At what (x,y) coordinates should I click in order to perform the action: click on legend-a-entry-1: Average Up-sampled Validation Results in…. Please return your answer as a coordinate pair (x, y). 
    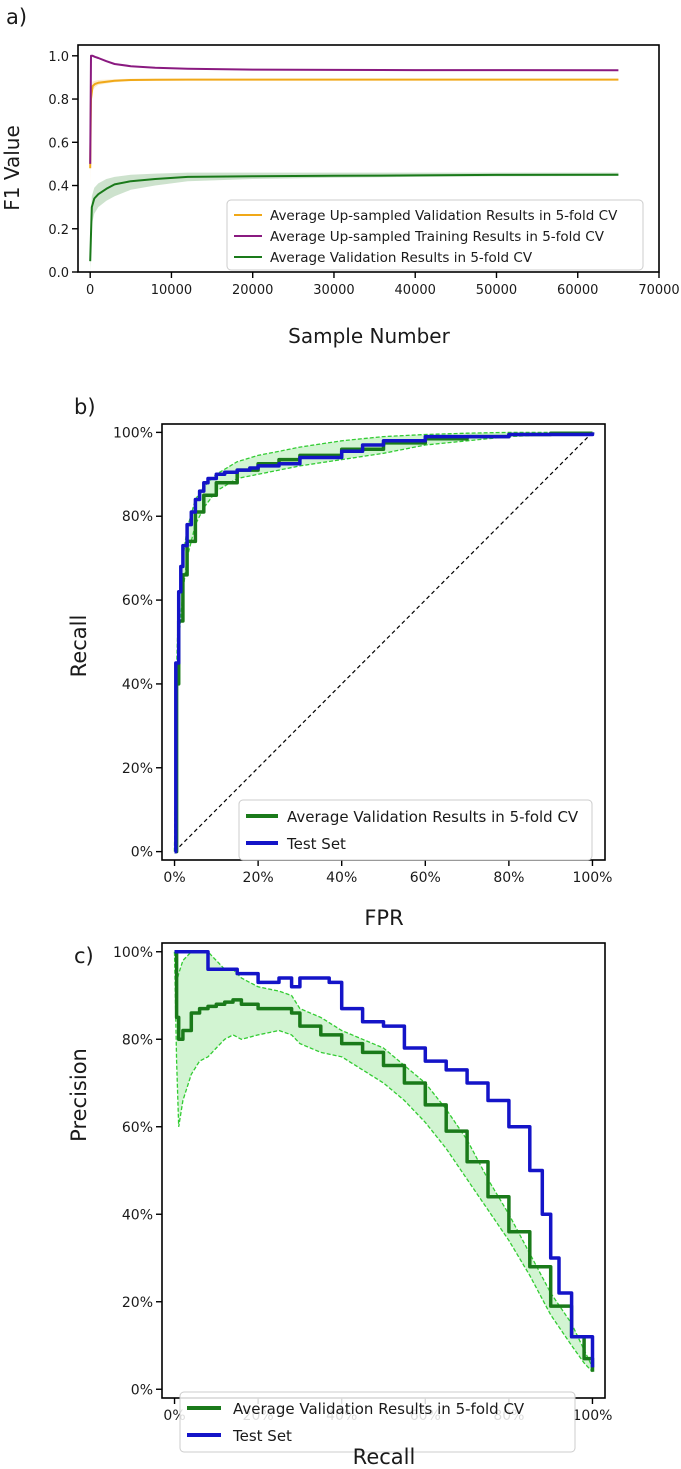
    Looking at the image, I should click on (444, 216).